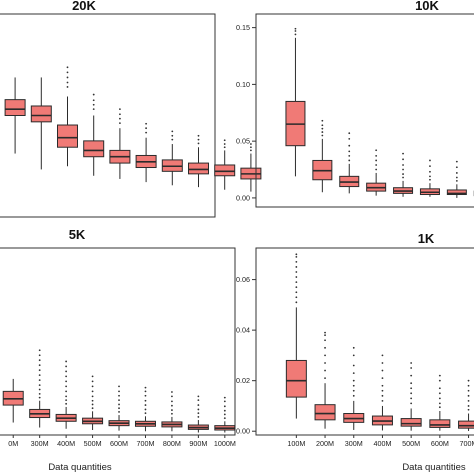 The height and width of the screenshot is (474, 474). Describe the element at coordinates (403, 174) in the screenshot. I see `box-500M` at that location.